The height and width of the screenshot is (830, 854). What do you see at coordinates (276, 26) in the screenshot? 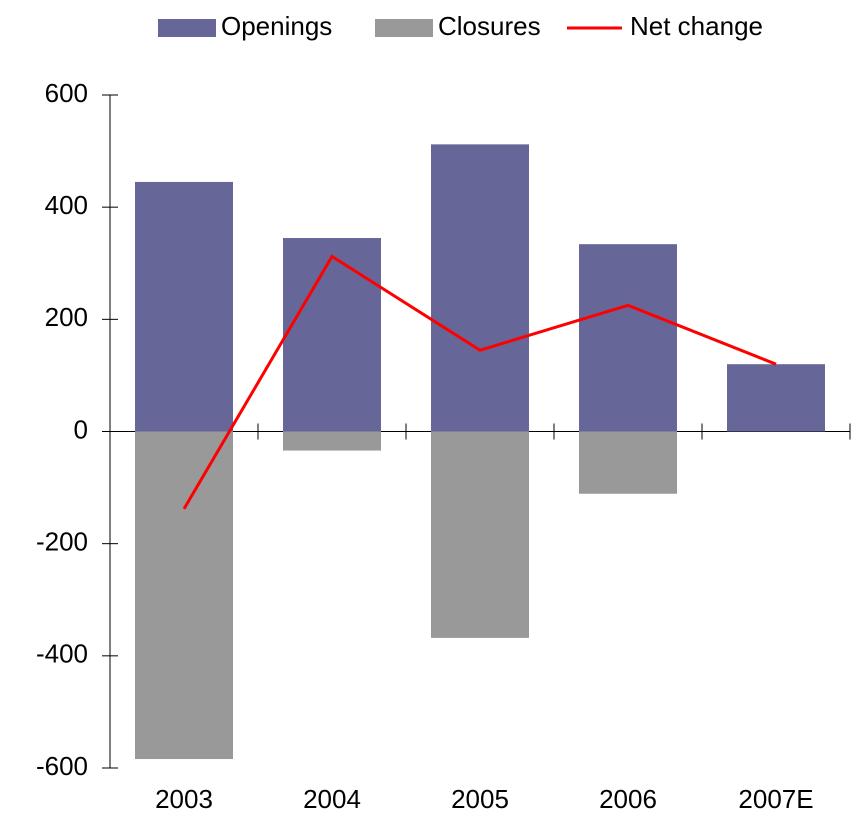
I see `legend-label: Openings` at bounding box center [276, 26].